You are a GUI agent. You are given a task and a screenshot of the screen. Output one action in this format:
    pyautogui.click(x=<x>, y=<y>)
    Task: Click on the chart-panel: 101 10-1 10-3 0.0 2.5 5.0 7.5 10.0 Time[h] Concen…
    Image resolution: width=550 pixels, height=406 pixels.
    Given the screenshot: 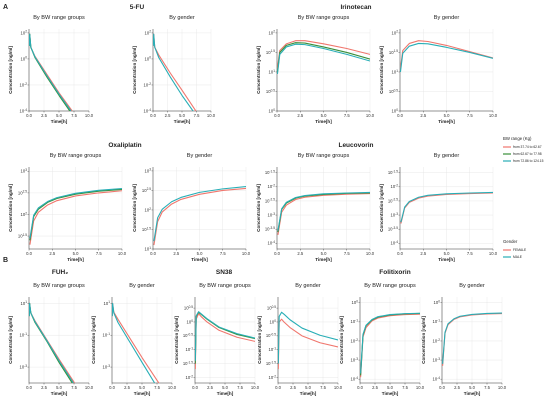 What is the action you would take?
    pyautogui.click(x=51, y=332)
    